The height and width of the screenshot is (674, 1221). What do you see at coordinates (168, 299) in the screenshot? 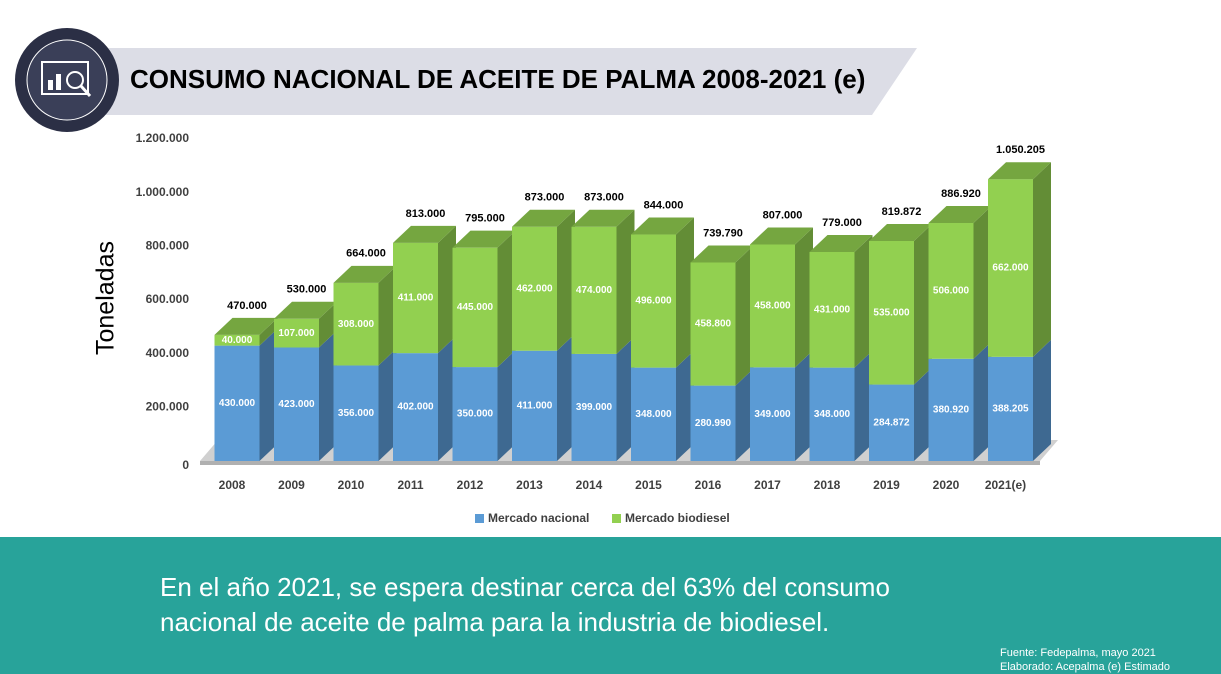
I see `y-tick-label: 600.000` at bounding box center [168, 299].